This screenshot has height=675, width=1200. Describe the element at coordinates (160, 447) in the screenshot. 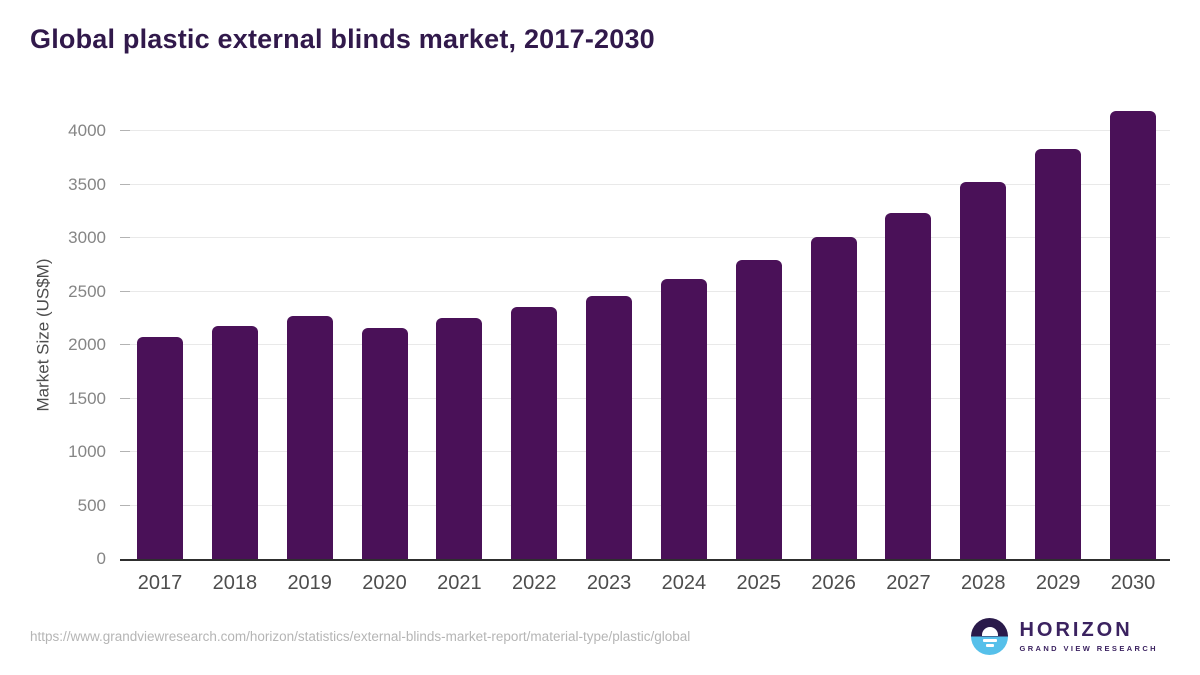

I see `bar-2017` at that location.